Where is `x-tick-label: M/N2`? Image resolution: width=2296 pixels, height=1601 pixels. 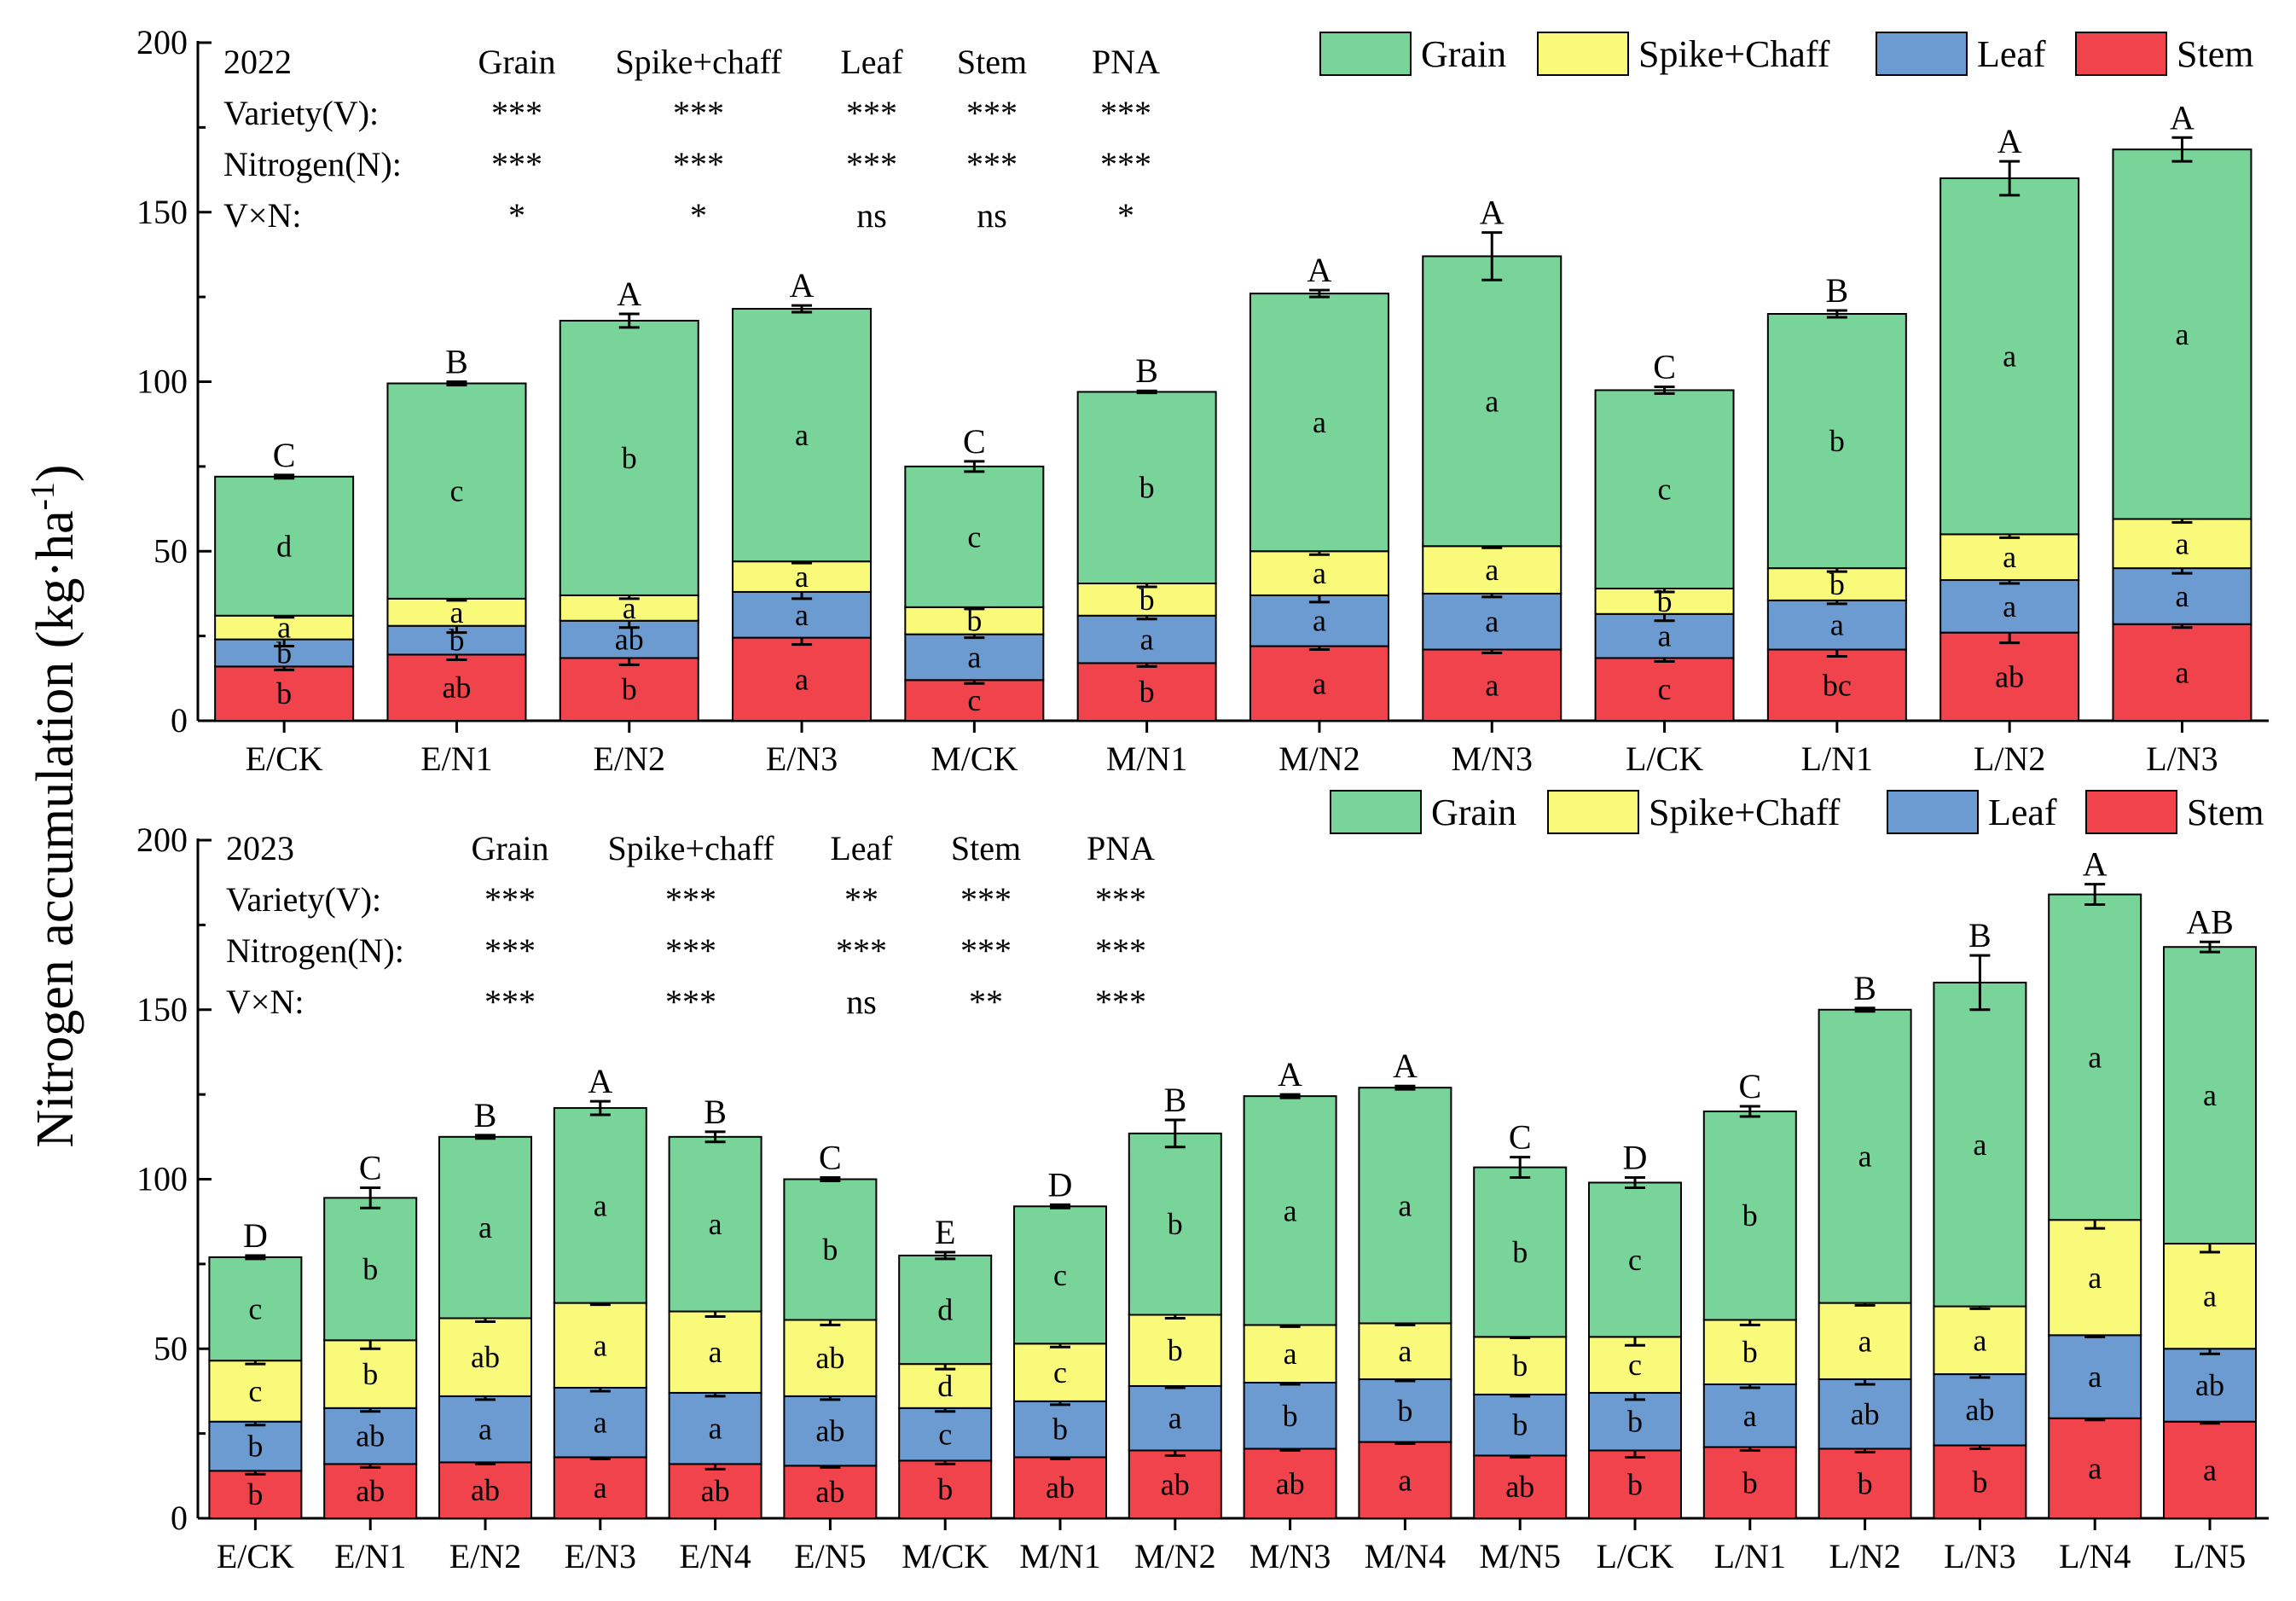
x-tick-label: M/N2 is located at coordinates (1319, 759).